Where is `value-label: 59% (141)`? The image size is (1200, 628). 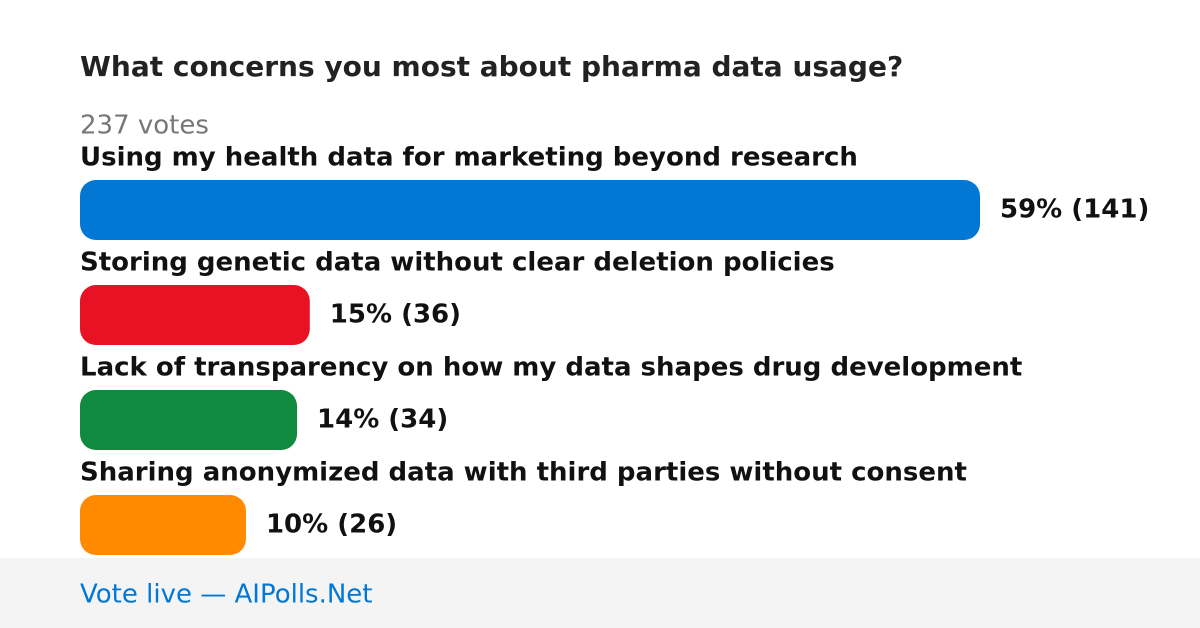
value-label: 59% (141) is located at coordinates (1074, 210).